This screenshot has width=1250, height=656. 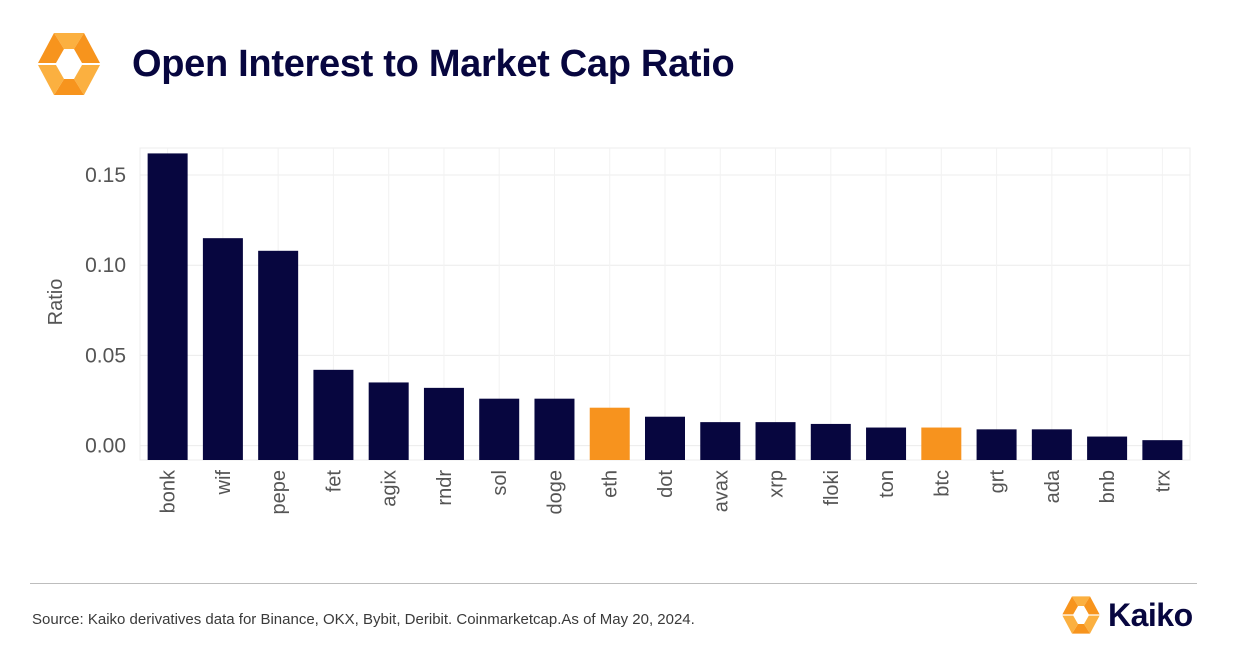 What do you see at coordinates (887, 484) in the screenshot?
I see `x-tick-label-ton: ton` at bounding box center [887, 484].